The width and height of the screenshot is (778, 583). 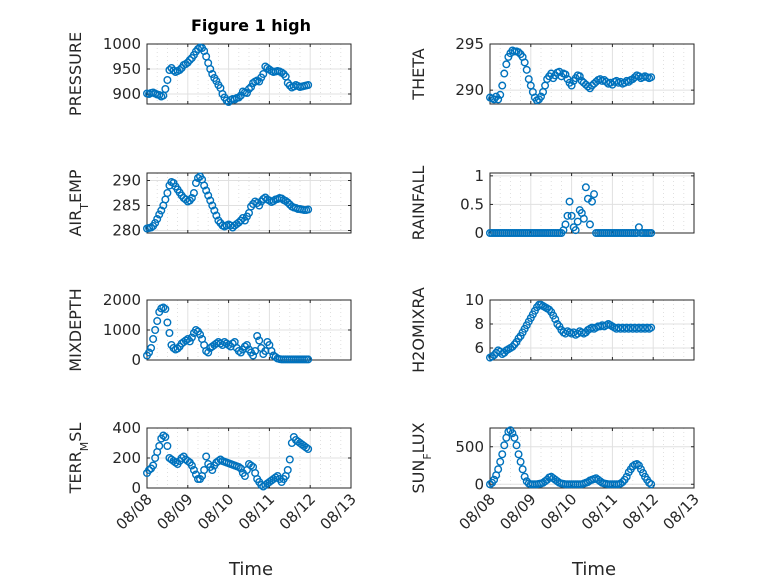 What do you see at coordinates (418, 477) in the screenshot?
I see `y-axis-label-main: SUN` at bounding box center [418, 477].